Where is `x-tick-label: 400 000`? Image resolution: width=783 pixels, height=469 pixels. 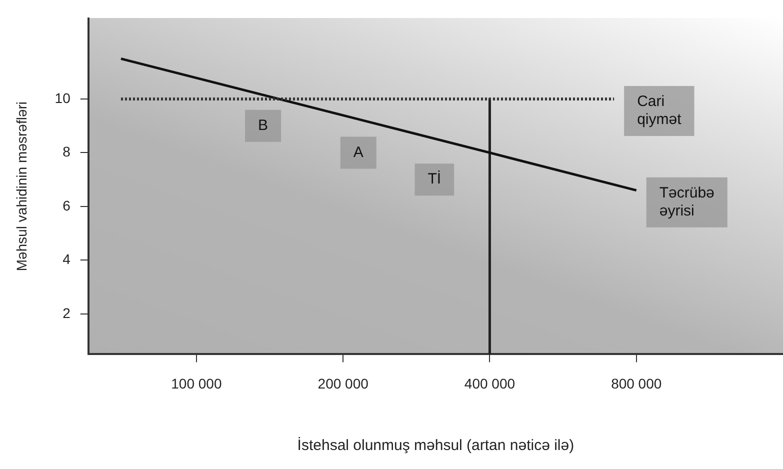
x-tick-label: 400 000 is located at coordinates (490, 383).